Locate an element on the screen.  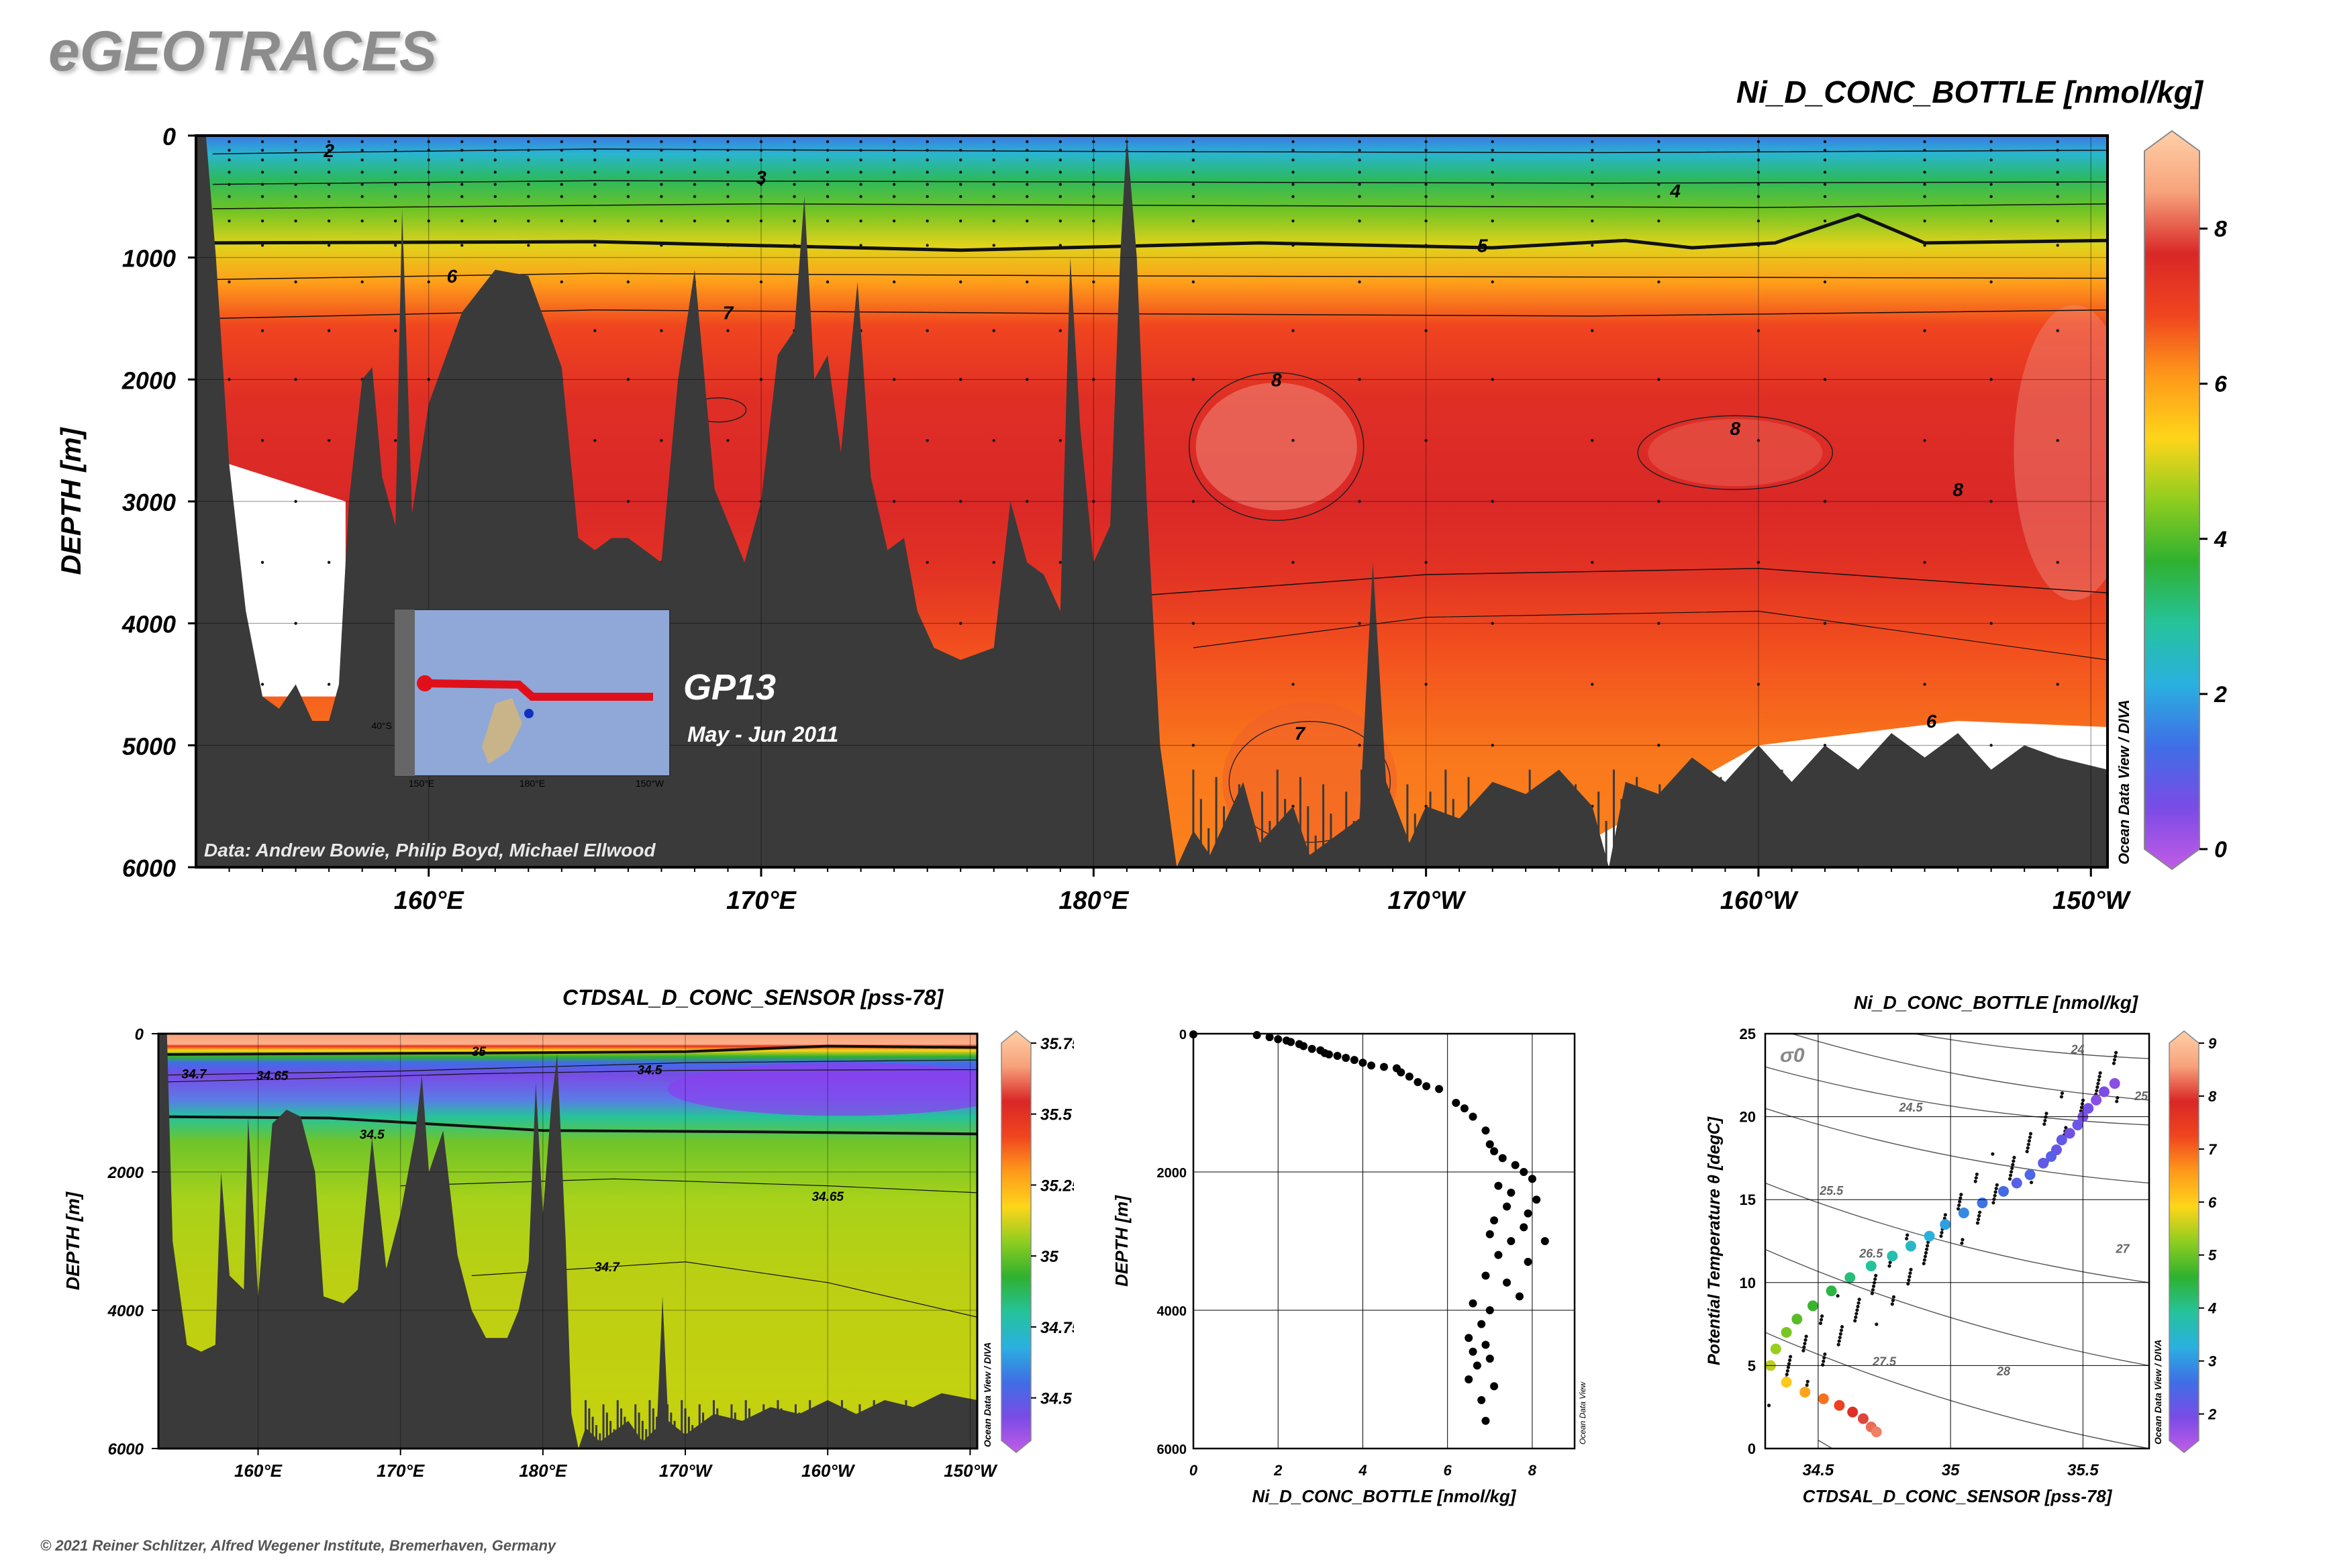
x-tick-label: 170°E is located at coordinates (401, 1469).